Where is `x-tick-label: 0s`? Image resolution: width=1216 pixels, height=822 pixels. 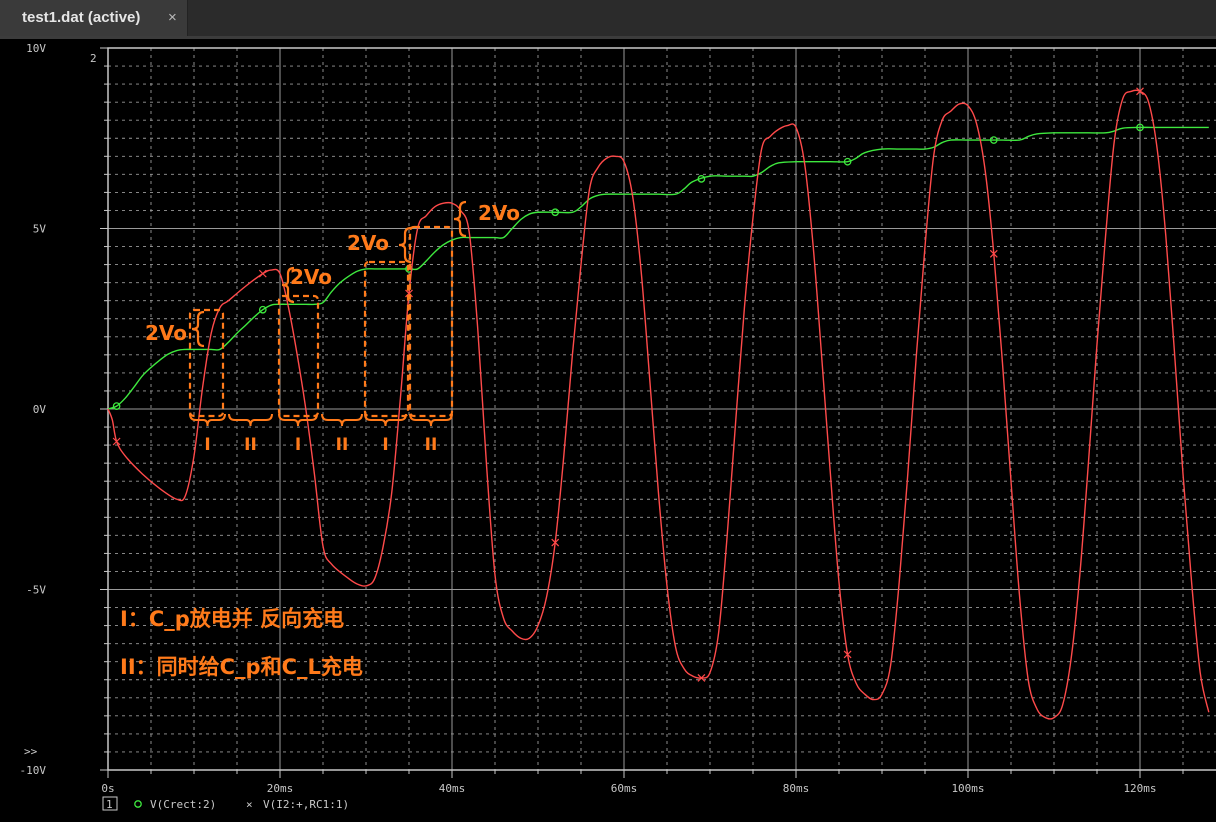 x-tick-label: 0s is located at coordinates (107, 788).